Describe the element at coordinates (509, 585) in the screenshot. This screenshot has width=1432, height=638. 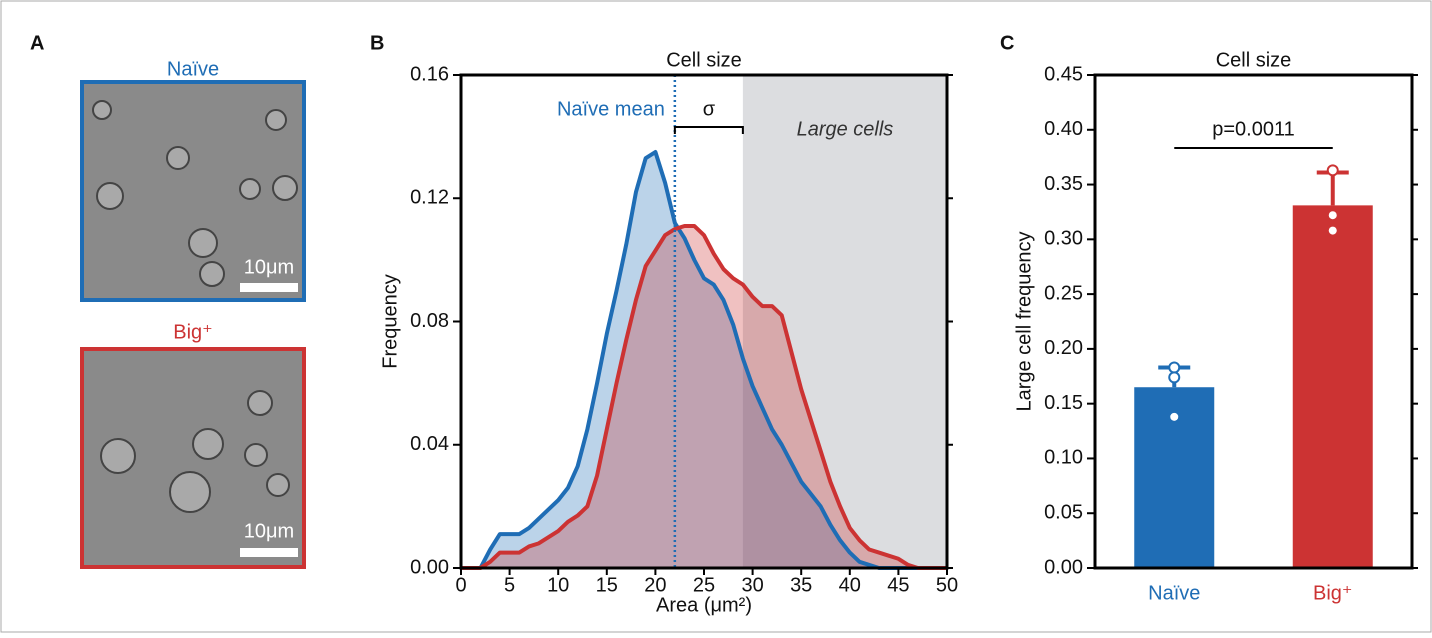
I see `x-tick-label: 5` at that location.